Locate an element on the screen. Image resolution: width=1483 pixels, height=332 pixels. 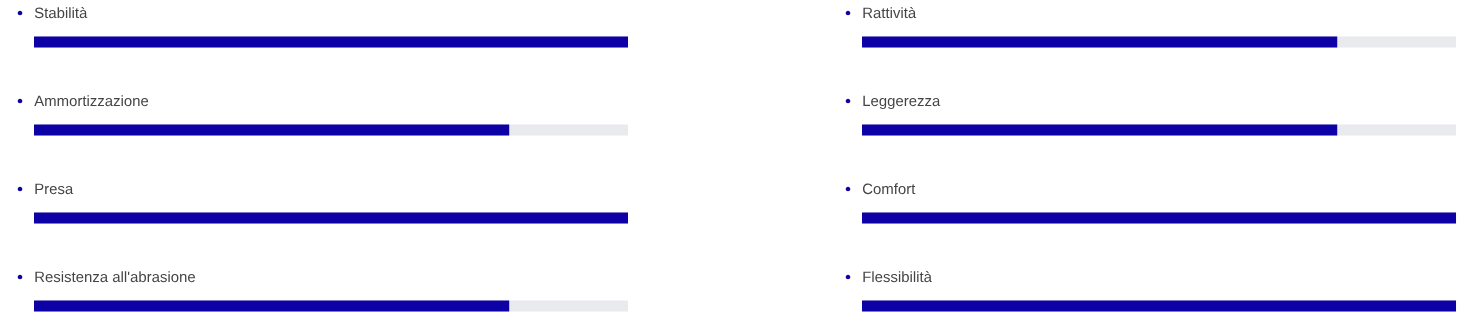
y-tick-label: Comfort is located at coordinates (889, 189).